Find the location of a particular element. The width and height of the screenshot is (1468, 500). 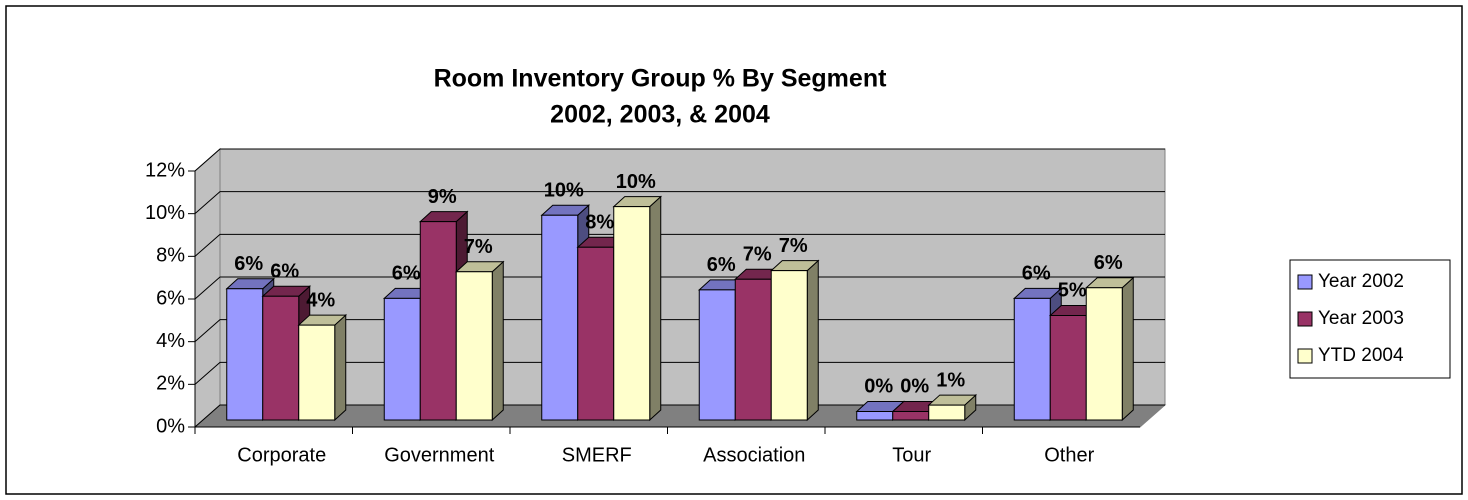

value-label: 9% is located at coordinates (442, 197).